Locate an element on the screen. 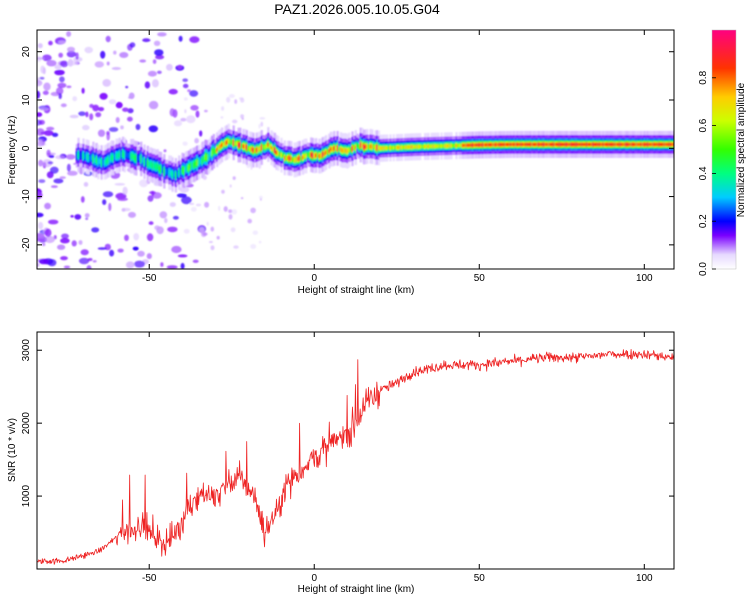  y-tick-label: -20 is located at coordinates (26, 244).